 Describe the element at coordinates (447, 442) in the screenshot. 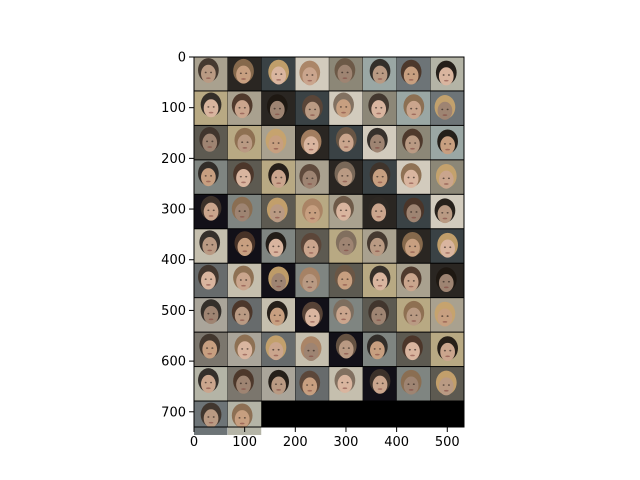

I see `x-tick-label: 500` at that location.